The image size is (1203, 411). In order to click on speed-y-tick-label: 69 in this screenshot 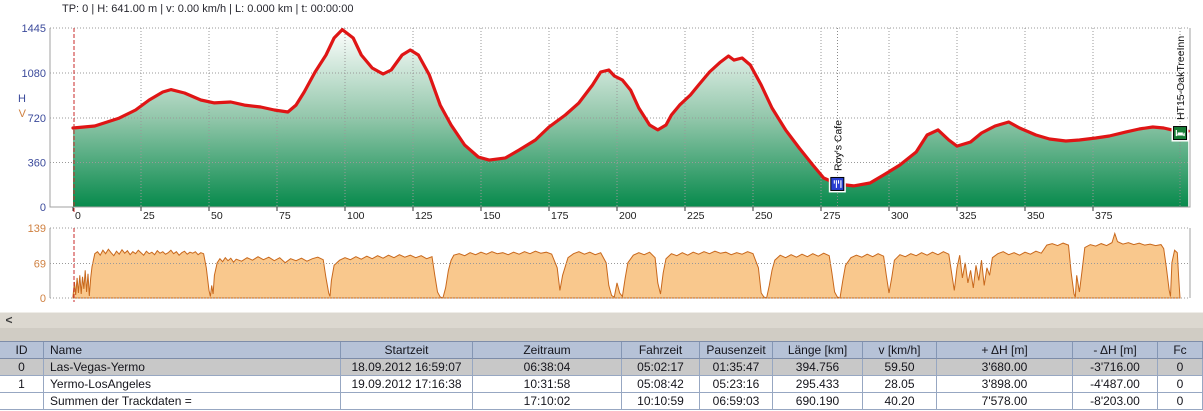, I will do `click(40, 264)`.